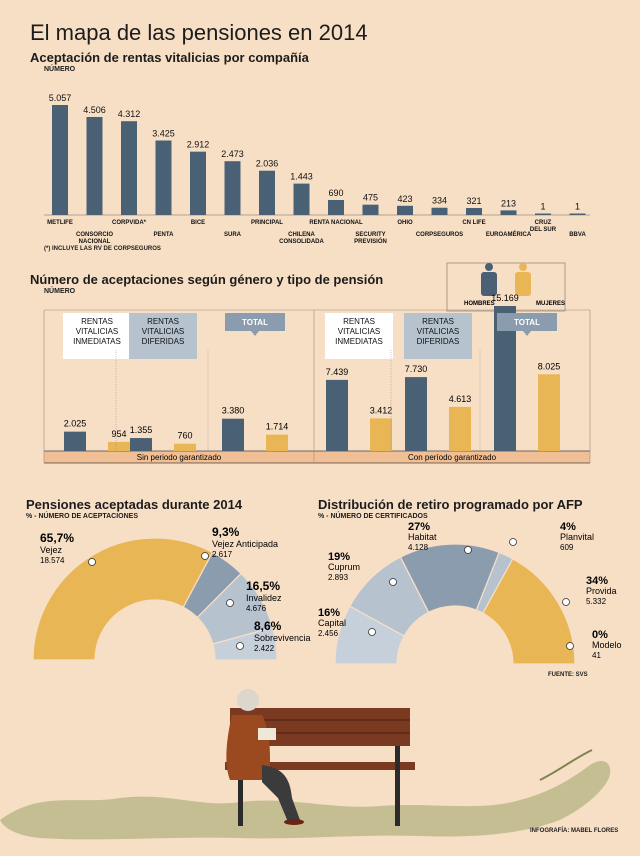 The width and height of the screenshot is (640, 856). Describe the element at coordinates (418, 547) in the screenshot. I see `slice-count: 4.128` at that location.